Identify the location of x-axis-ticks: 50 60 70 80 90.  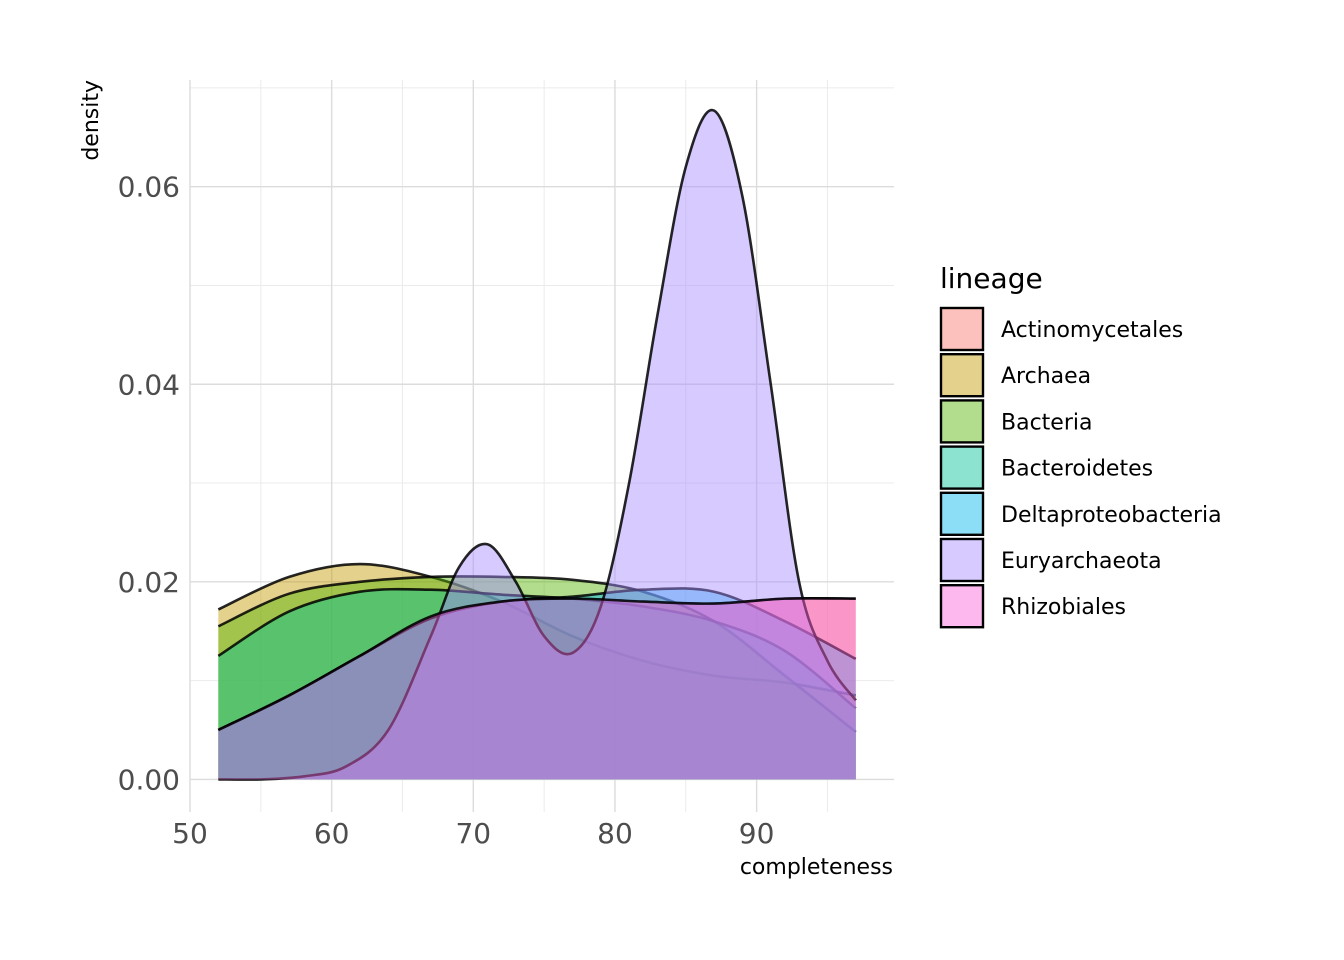
(473, 833).